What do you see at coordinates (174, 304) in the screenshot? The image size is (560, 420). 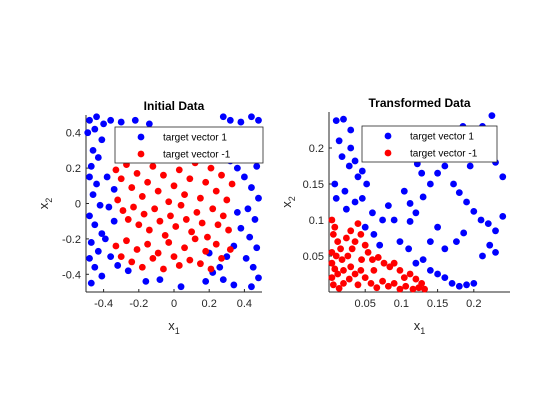 I see `x-tick-label: 0` at bounding box center [174, 304].